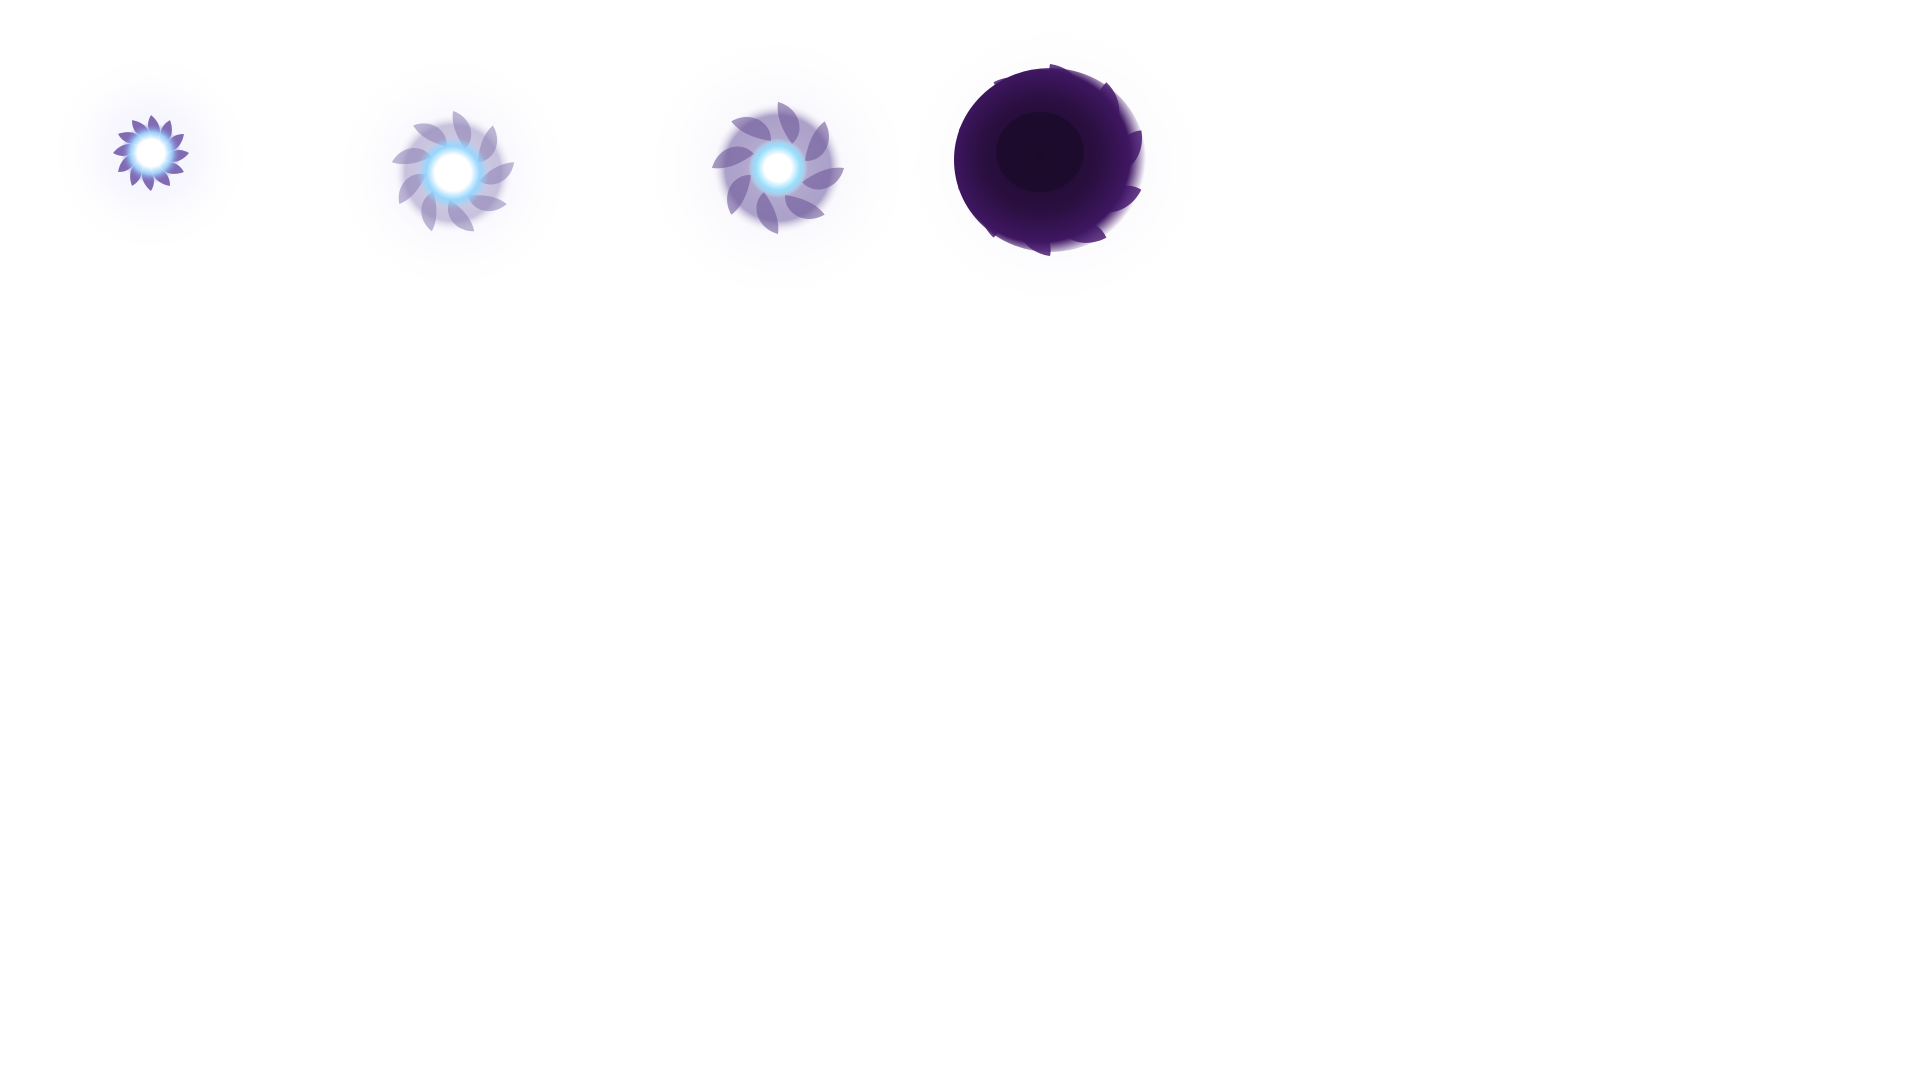  I want to click on swirl-petals, so click(778, 168).